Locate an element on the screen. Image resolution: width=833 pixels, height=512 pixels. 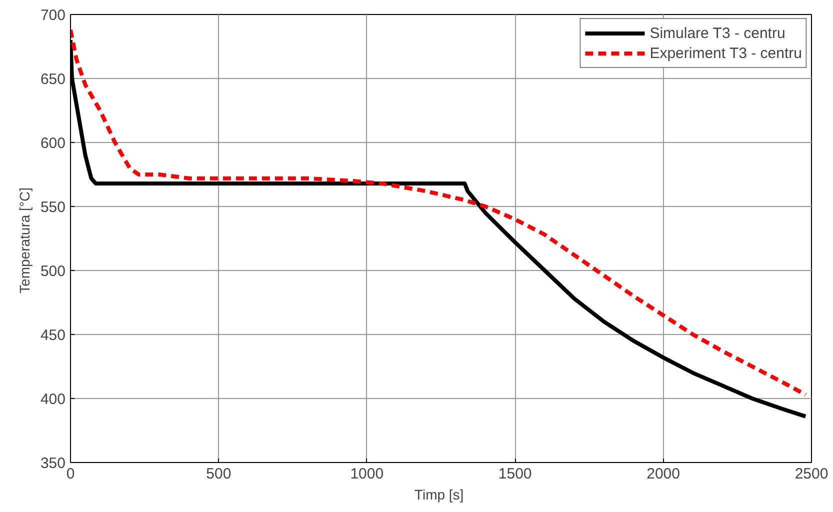
x-tick-label: 500 is located at coordinates (219, 474).